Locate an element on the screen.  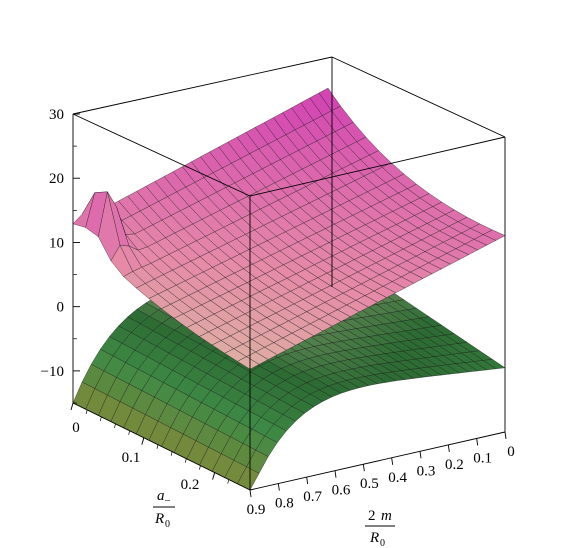
a-tick-label: 0.1 is located at coordinates (131, 458).